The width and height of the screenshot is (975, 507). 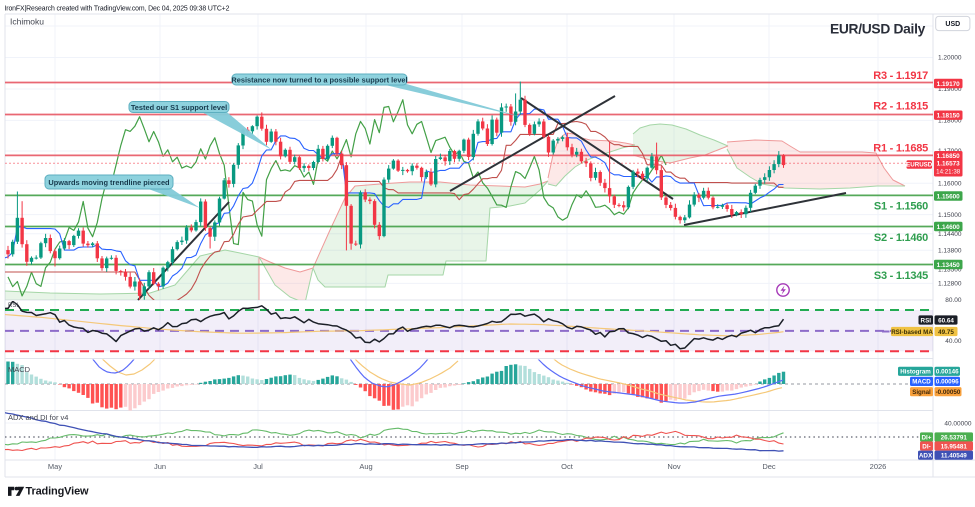 What do you see at coordinates (947, 372) in the screenshot?
I see `svg-text: 0.00146` at bounding box center [947, 372].